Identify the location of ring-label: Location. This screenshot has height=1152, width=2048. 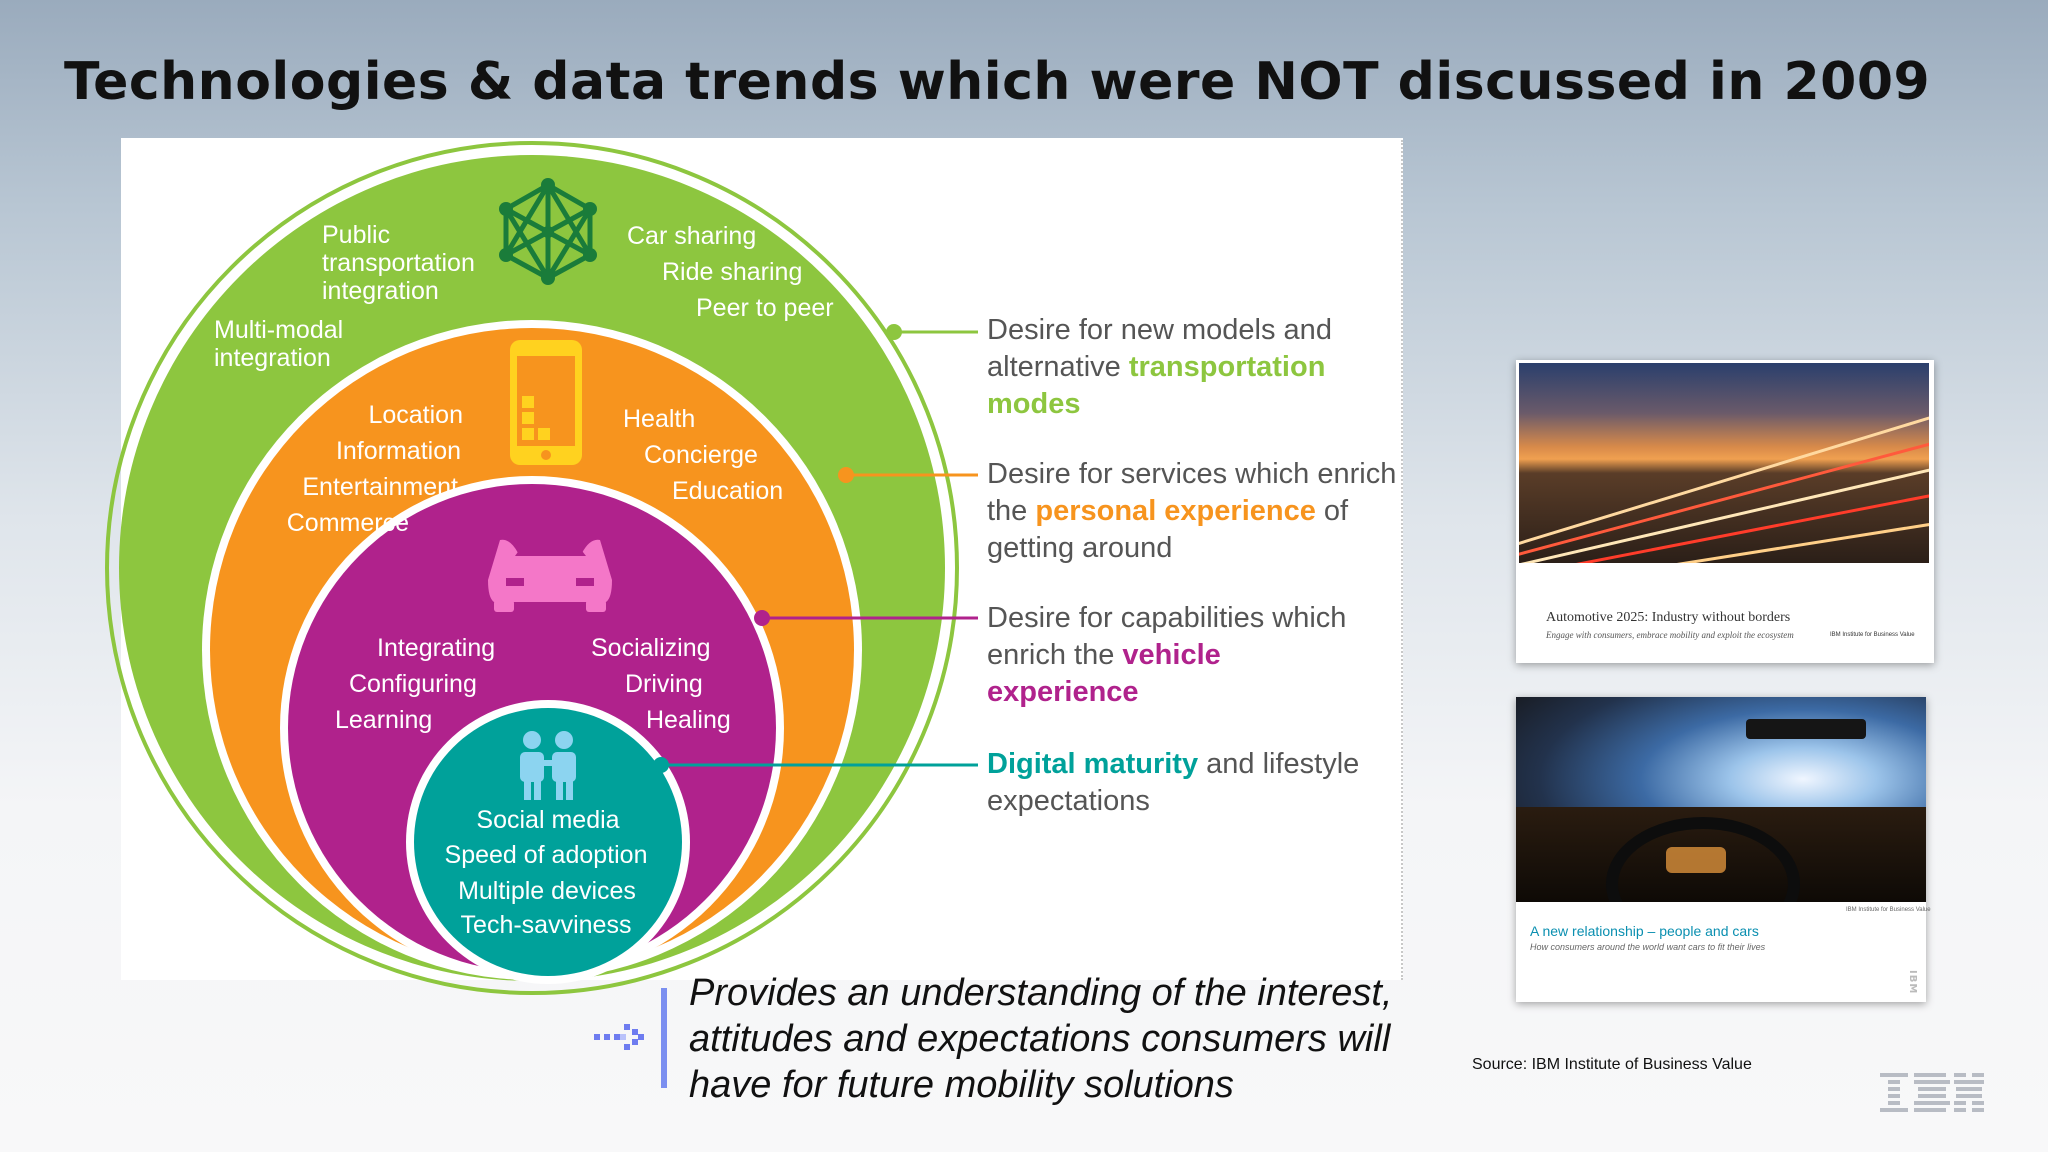
(415, 415).